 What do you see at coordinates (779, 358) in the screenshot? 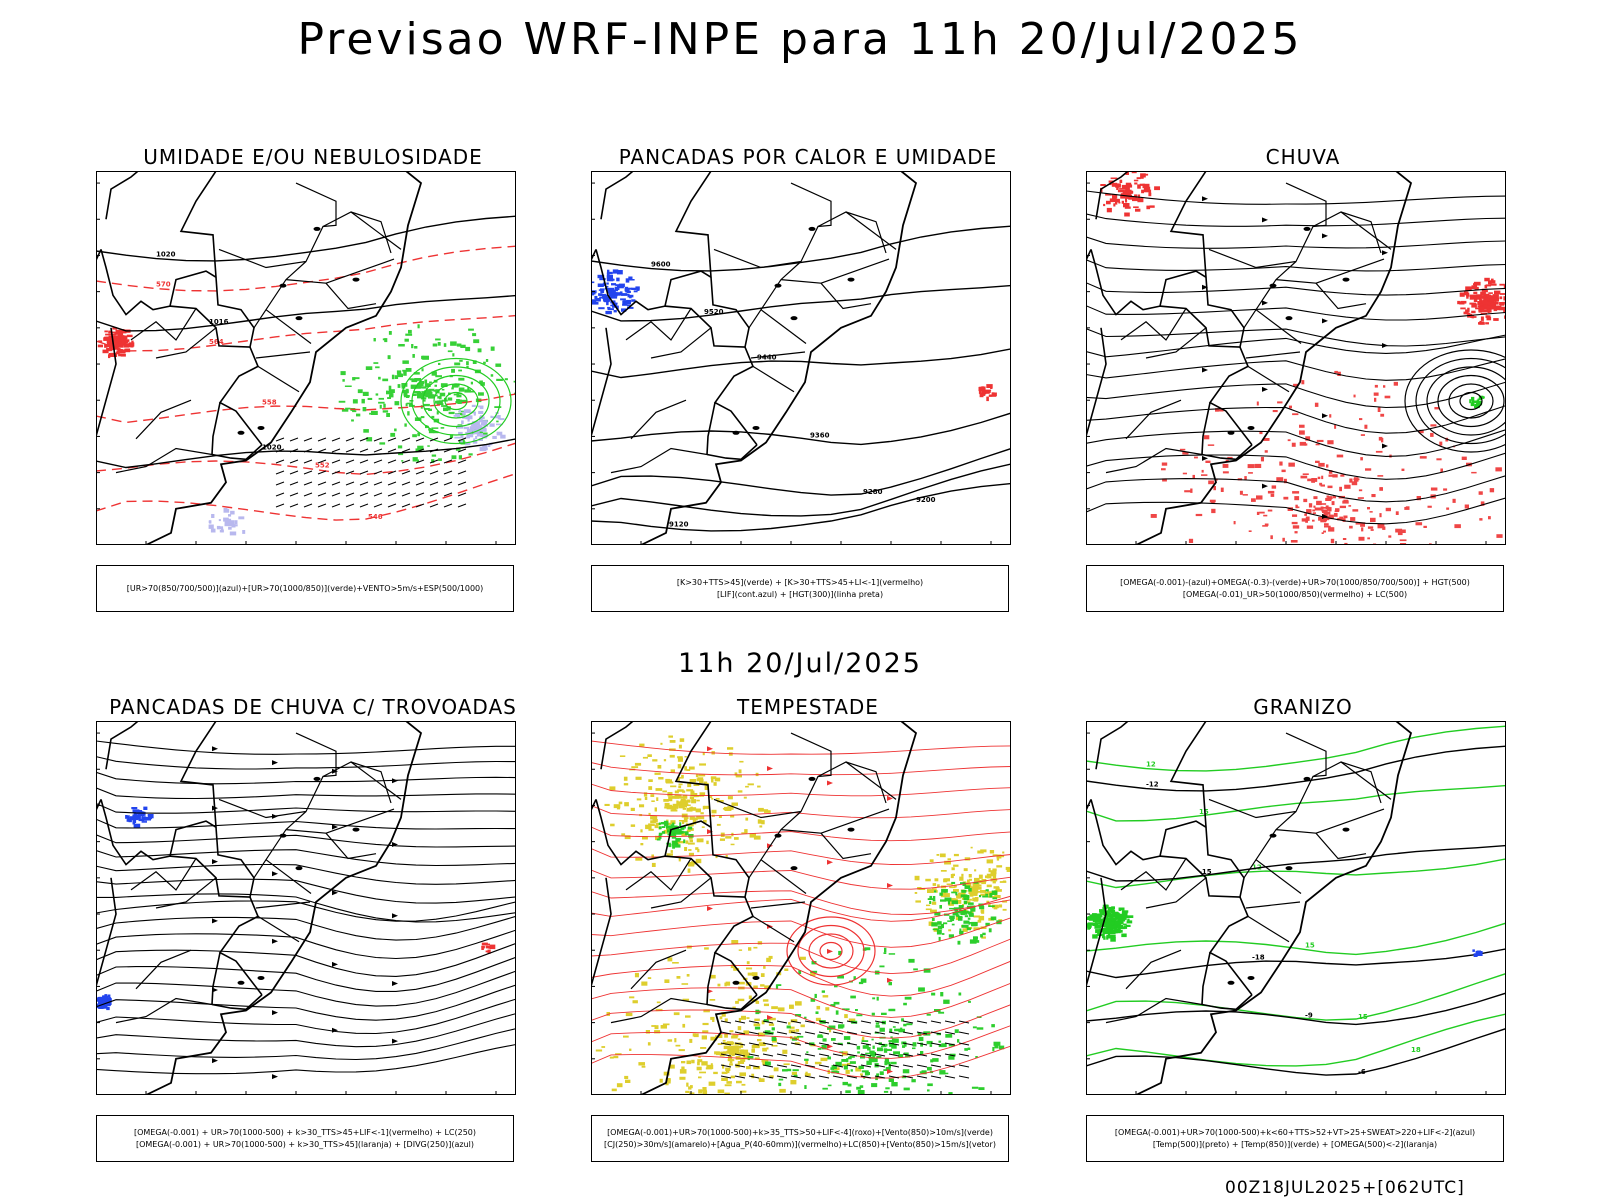
I see `coastline` at bounding box center [779, 358].